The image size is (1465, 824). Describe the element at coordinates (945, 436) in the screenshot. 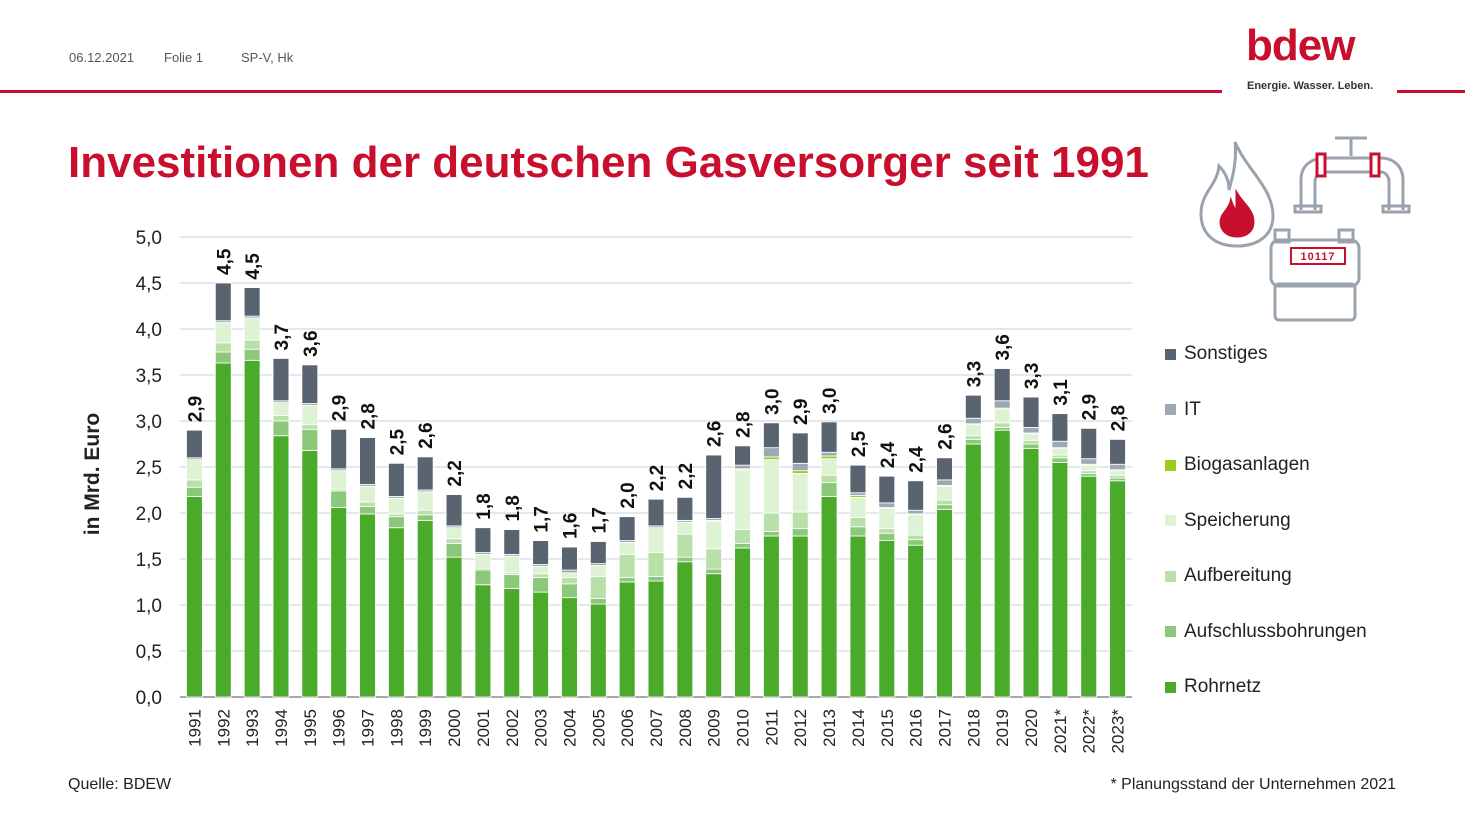

I see `total-label: 2,6` at that location.